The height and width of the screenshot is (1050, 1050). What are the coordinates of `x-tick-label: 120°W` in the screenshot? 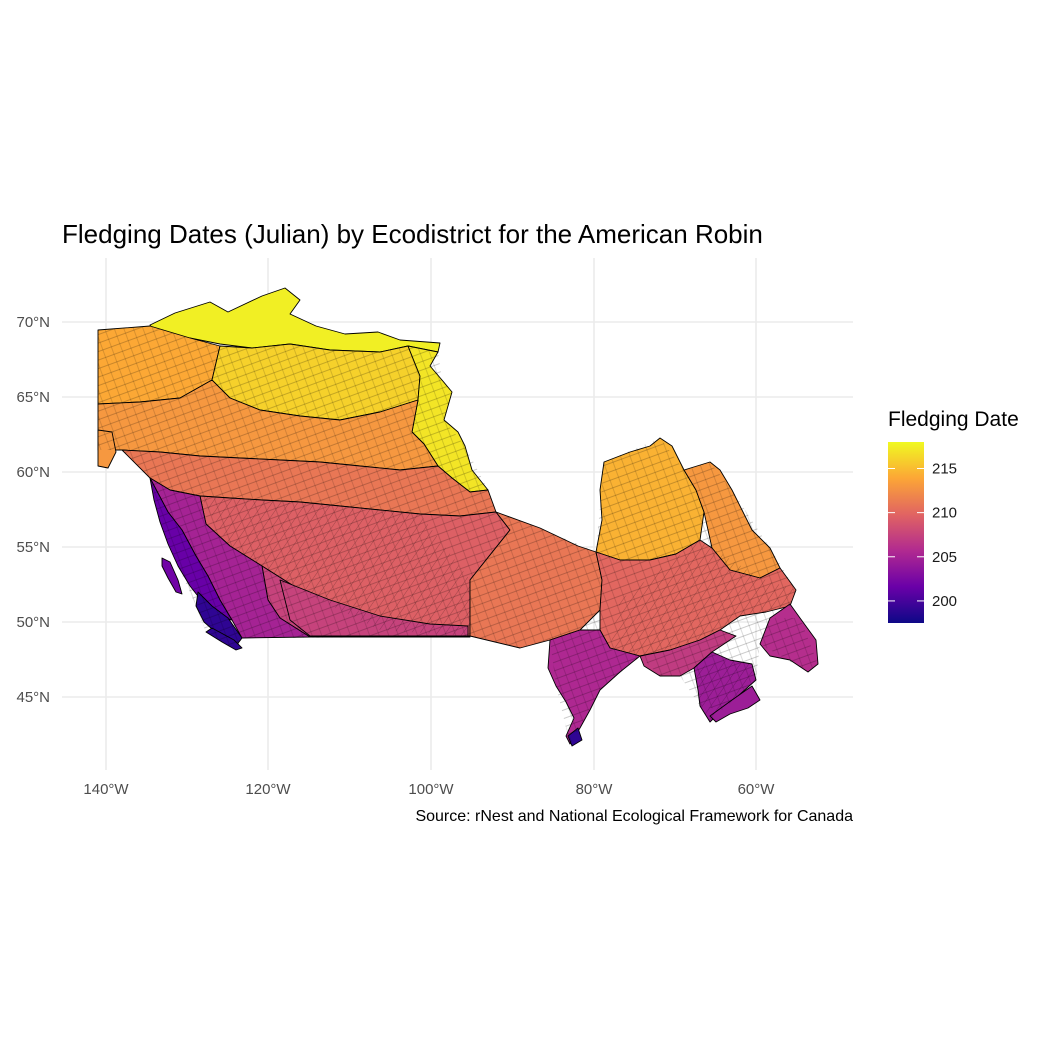 It's located at (268, 789).